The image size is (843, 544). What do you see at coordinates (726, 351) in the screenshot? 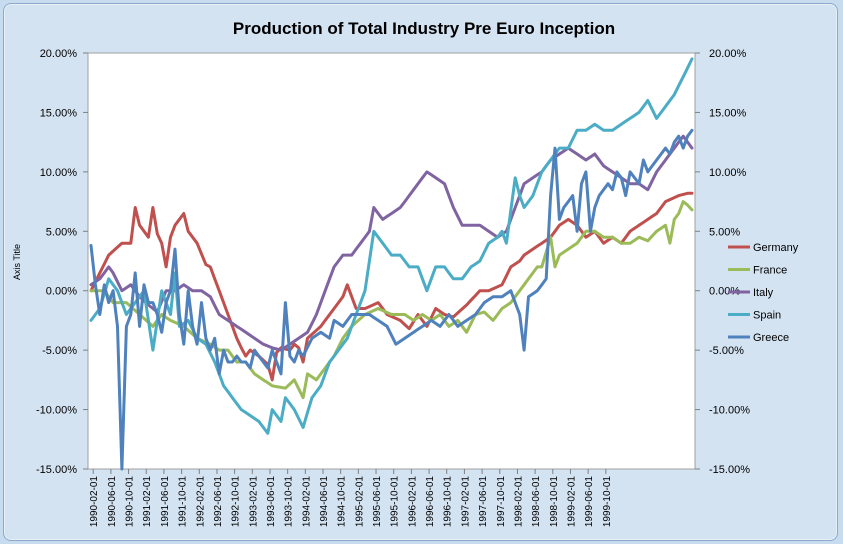
I see `y2-tick-label: -5.00%` at bounding box center [726, 351].